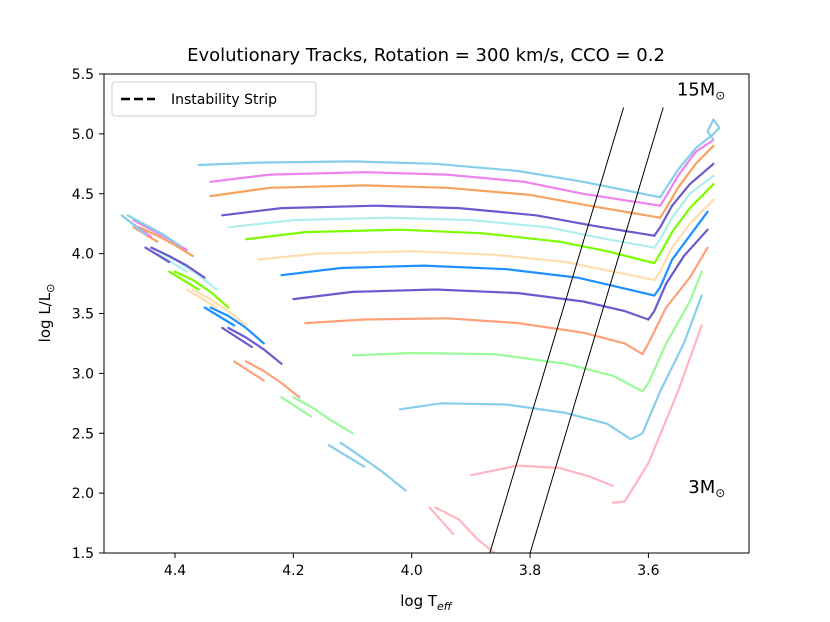 This screenshot has width=830, height=622. I want to click on mass-label: 3M⊙, so click(706, 488).